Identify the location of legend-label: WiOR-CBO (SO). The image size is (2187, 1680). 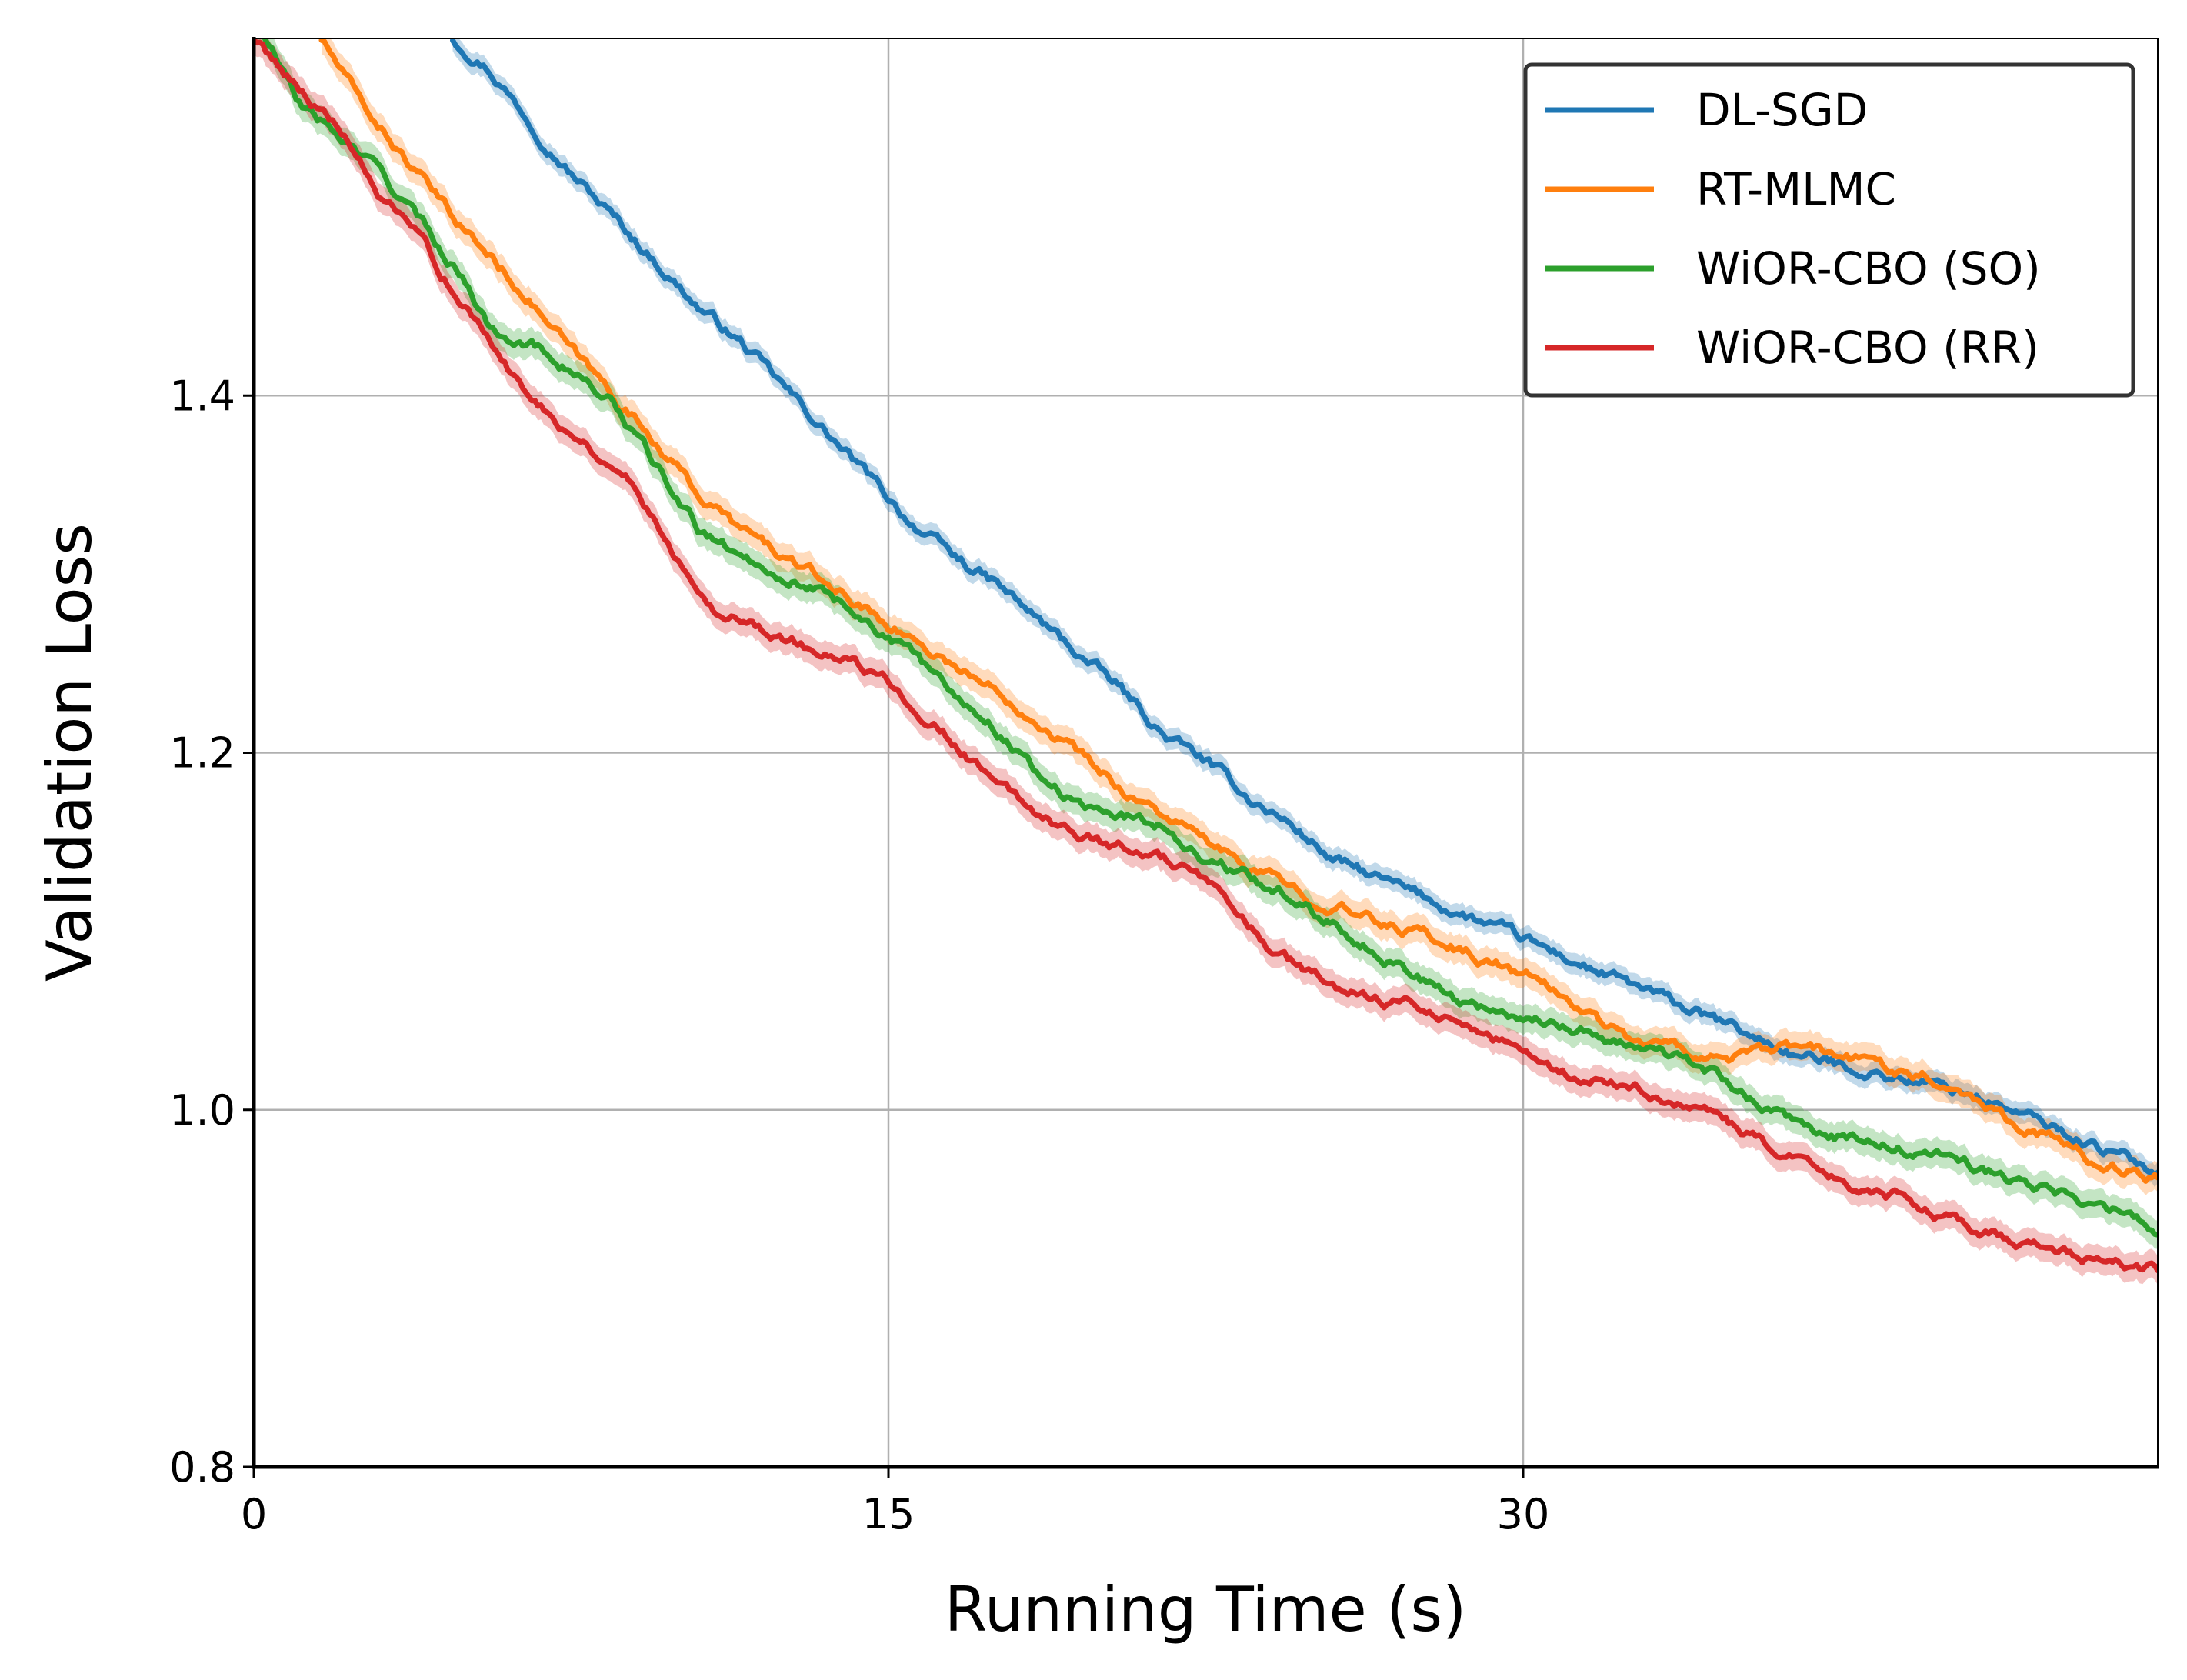
(1869, 268).